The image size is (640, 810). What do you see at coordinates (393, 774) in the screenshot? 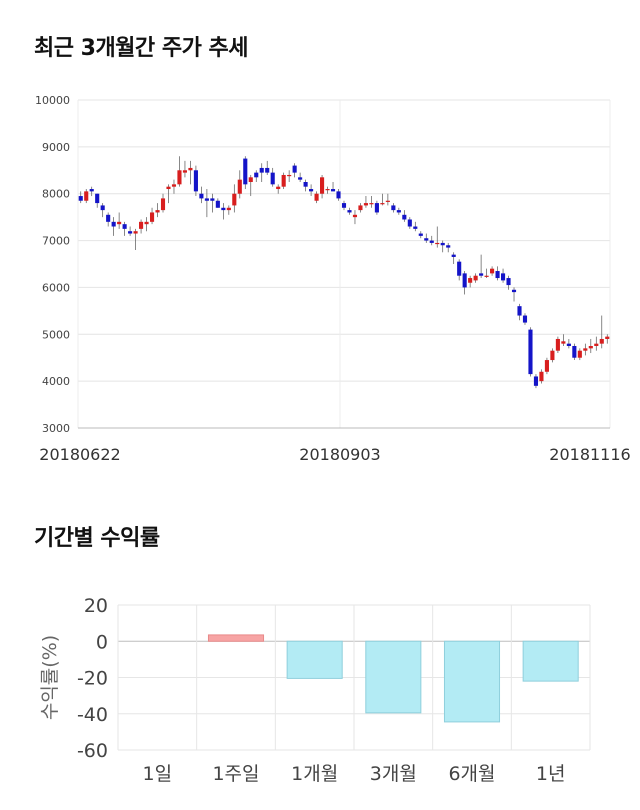
I see `x-tick-label: 3개월` at bounding box center [393, 774].